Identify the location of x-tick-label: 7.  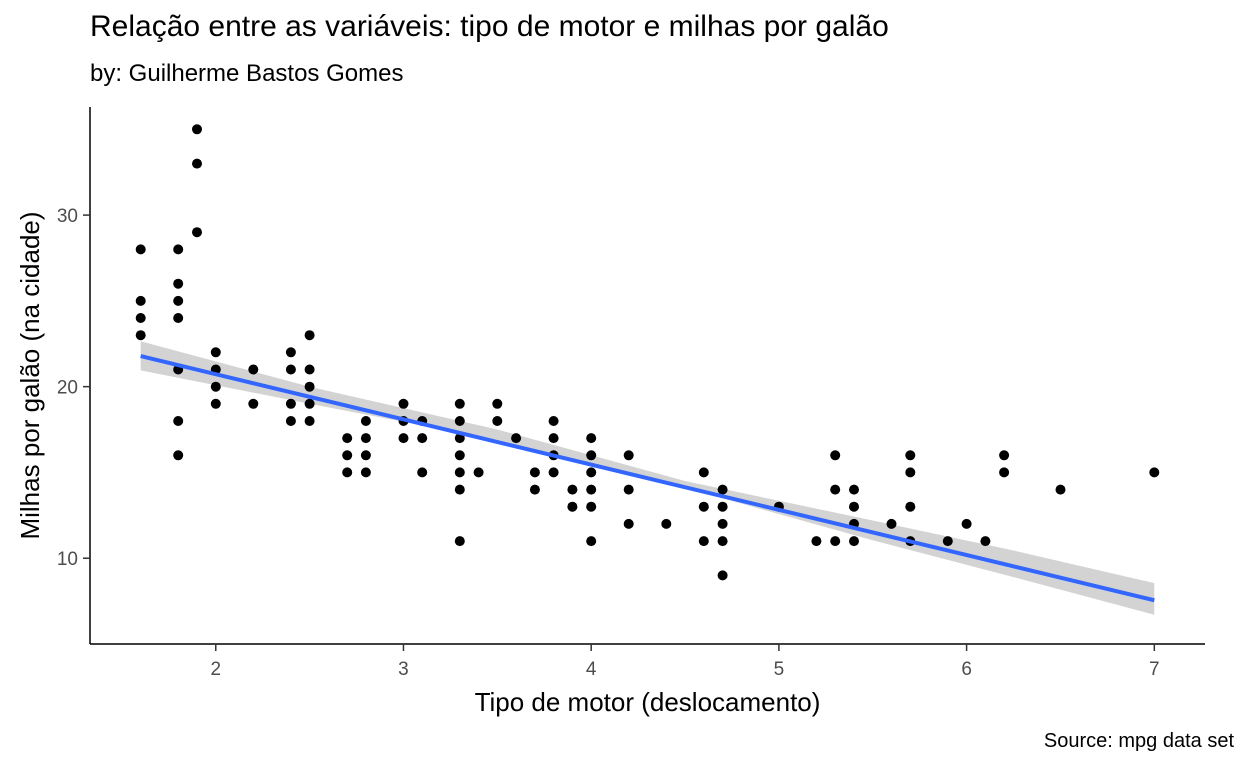
(1154, 669).